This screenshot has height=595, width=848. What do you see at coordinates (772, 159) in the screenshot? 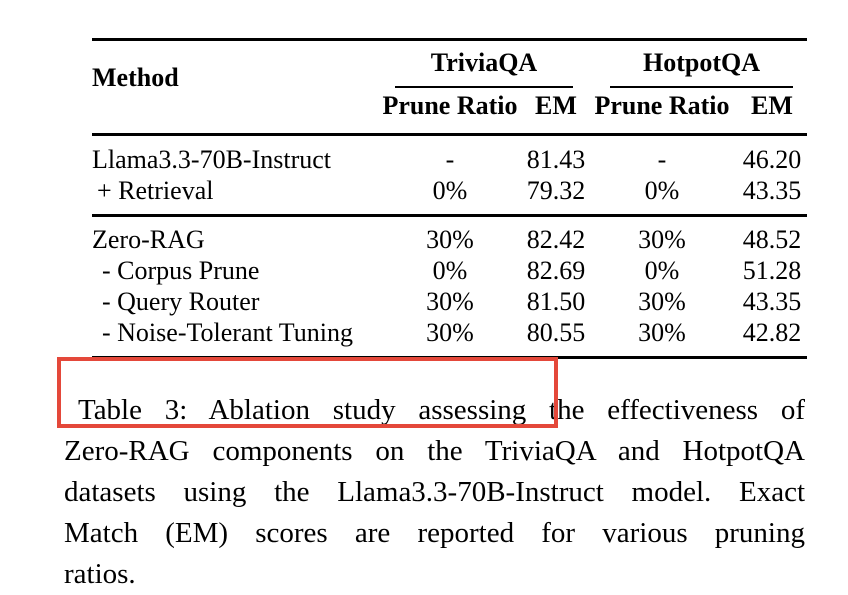
I see `value-cell: 46.20` at bounding box center [772, 159].